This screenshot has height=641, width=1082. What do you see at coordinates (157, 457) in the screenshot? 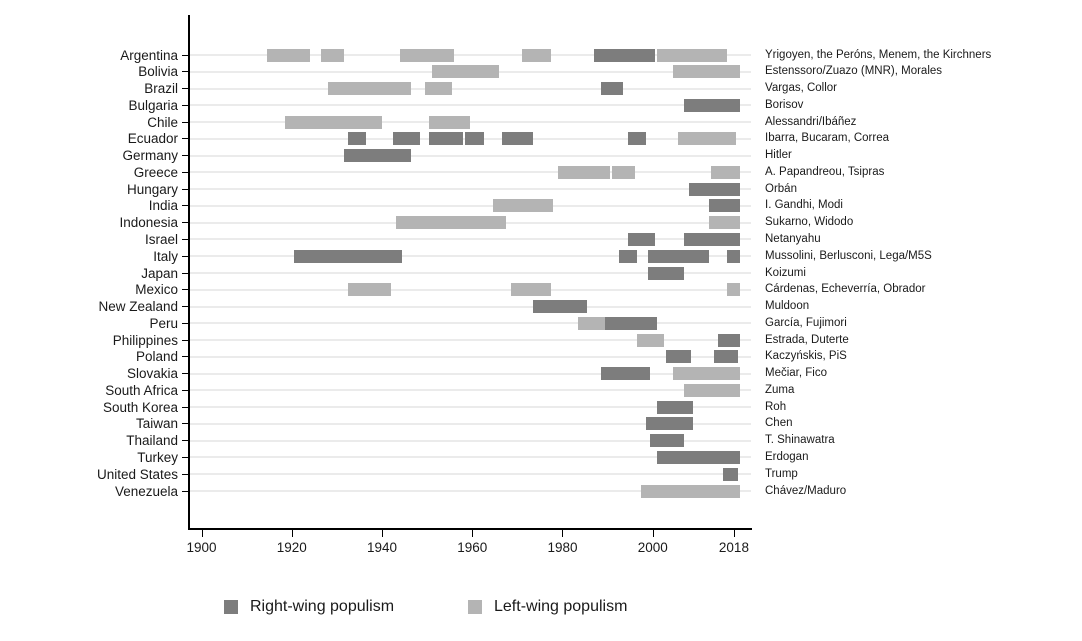
I see `country-label-turkey: Turkey` at bounding box center [157, 457].